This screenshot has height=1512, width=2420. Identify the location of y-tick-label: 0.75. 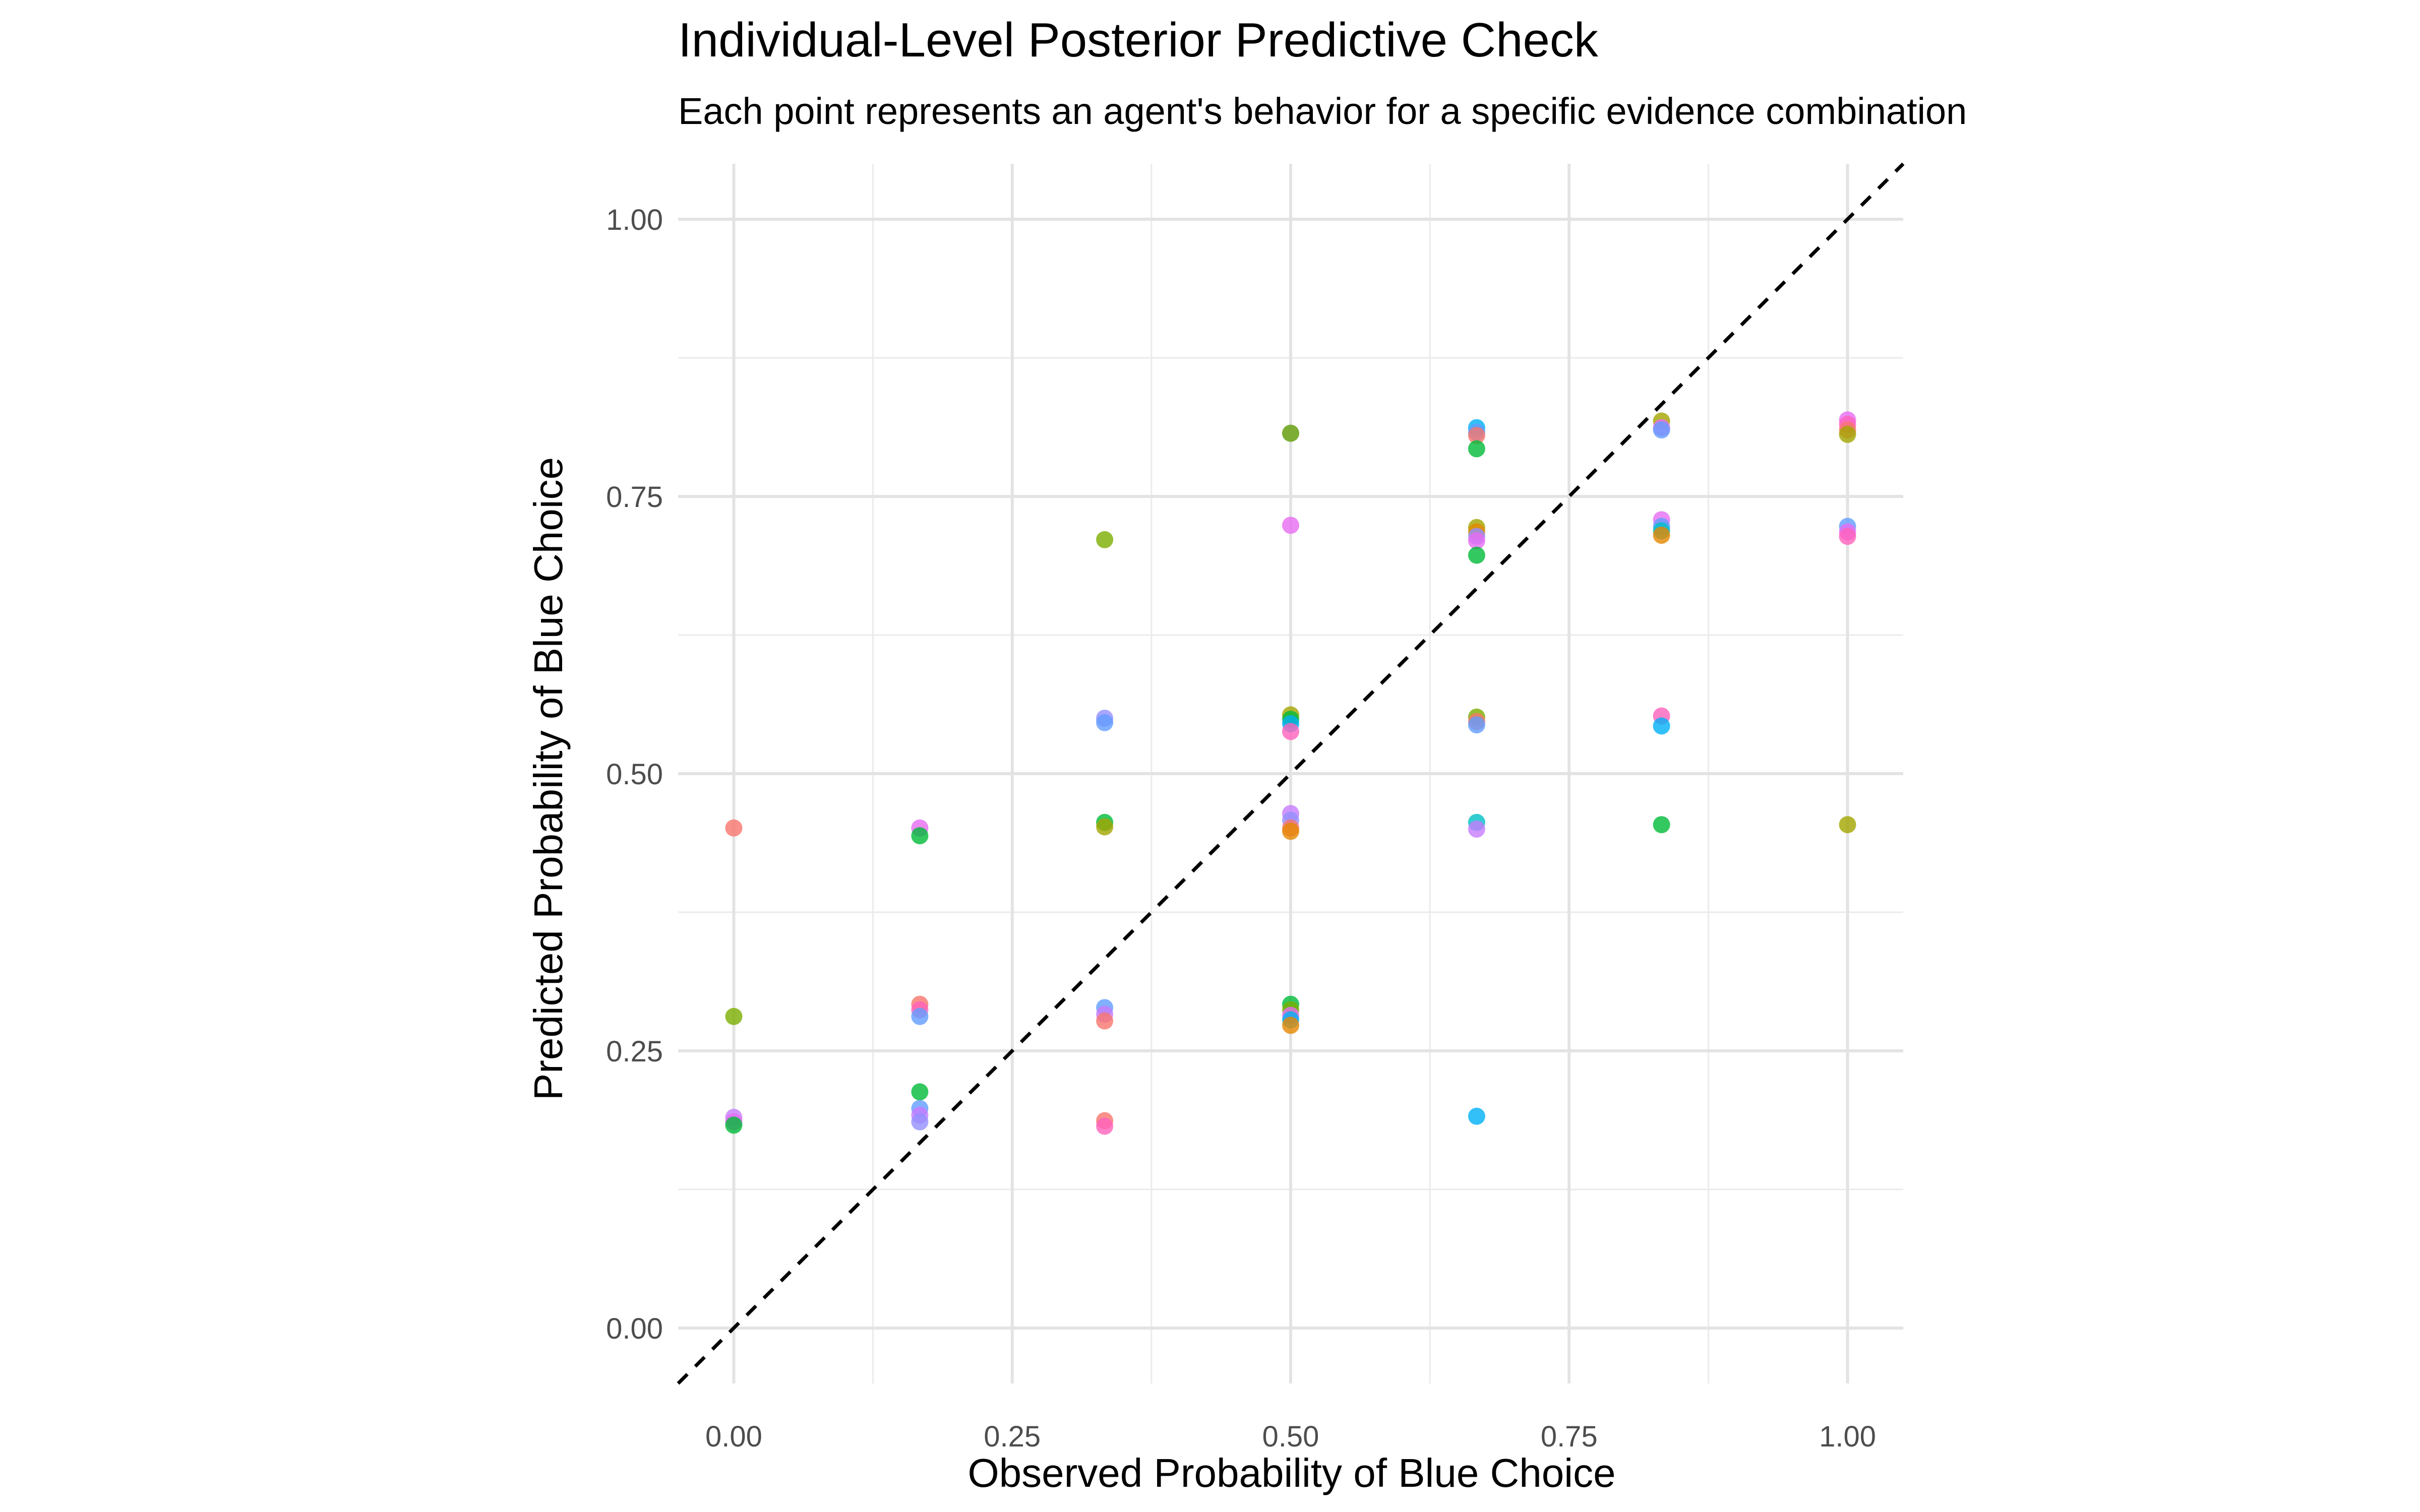
(634, 497).